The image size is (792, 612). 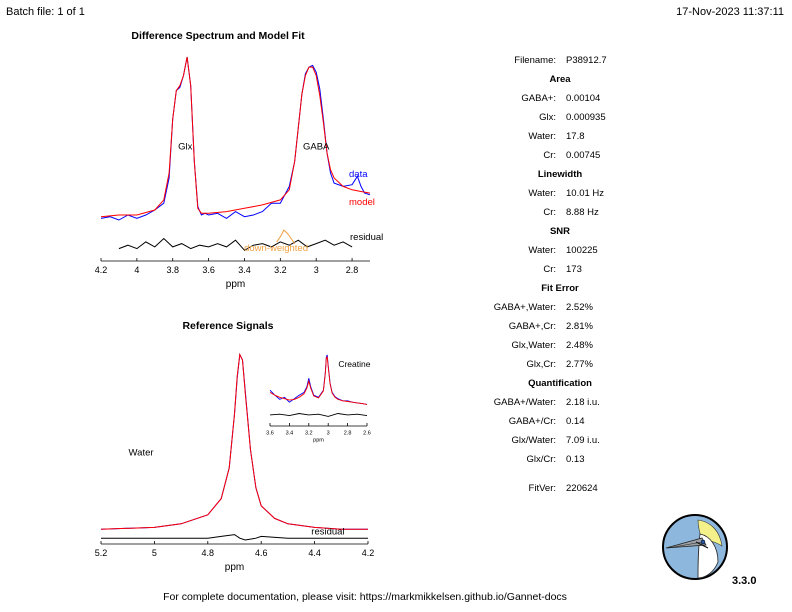 I want to click on info-row-label: GABA+/Cr:, so click(x=532, y=421).